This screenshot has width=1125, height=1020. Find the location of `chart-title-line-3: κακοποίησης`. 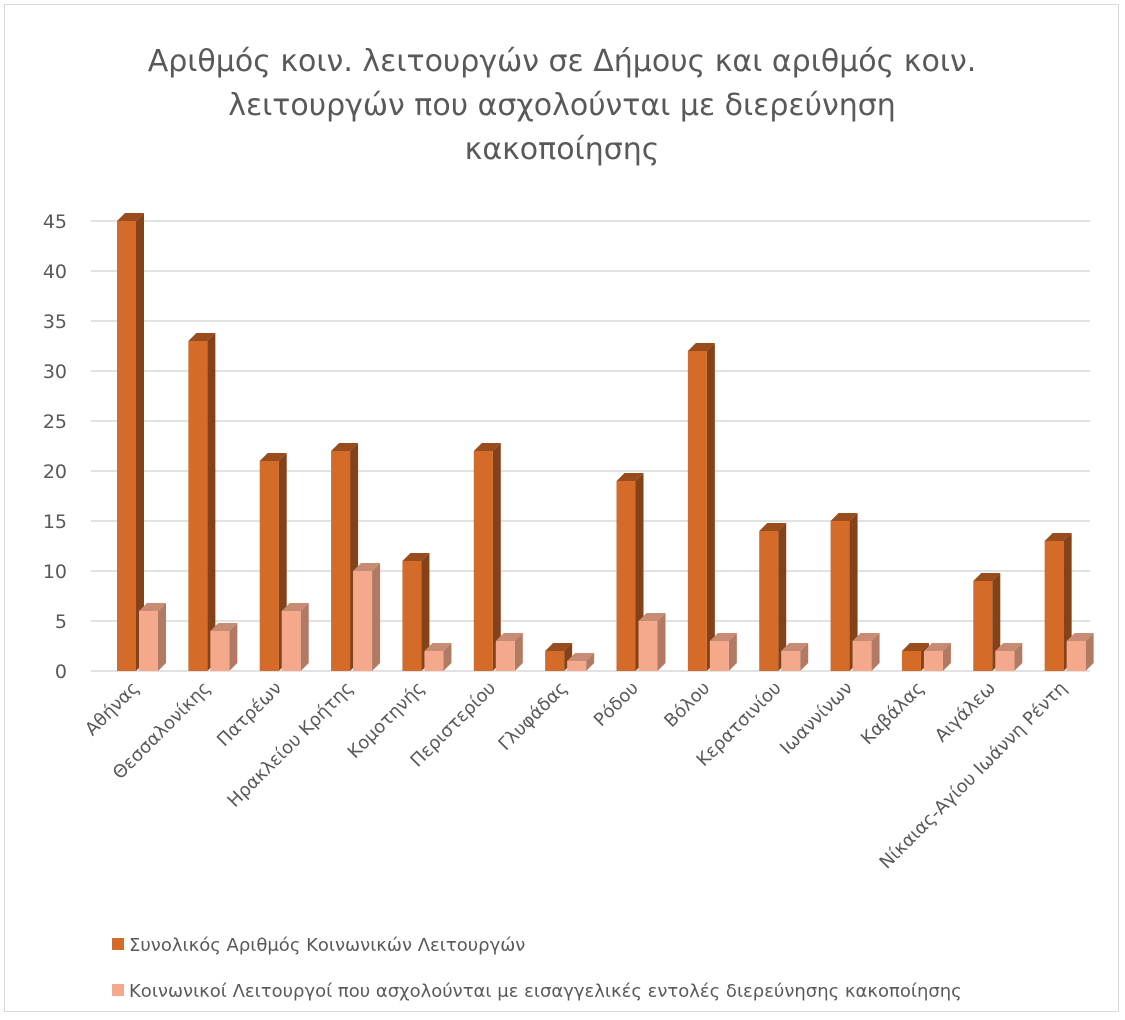

chart-title-line-3: κακοποίησης is located at coordinates (562, 149).